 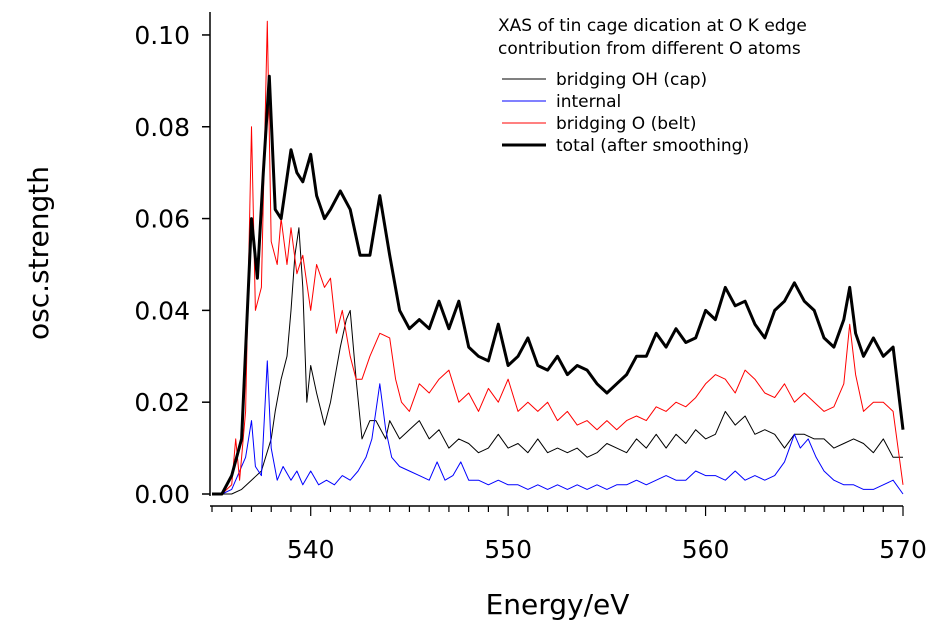 What do you see at coordinates (162, 310) in the screenshot?
I see `y-tick-label: 0.04` at bounding box center [162, 310].